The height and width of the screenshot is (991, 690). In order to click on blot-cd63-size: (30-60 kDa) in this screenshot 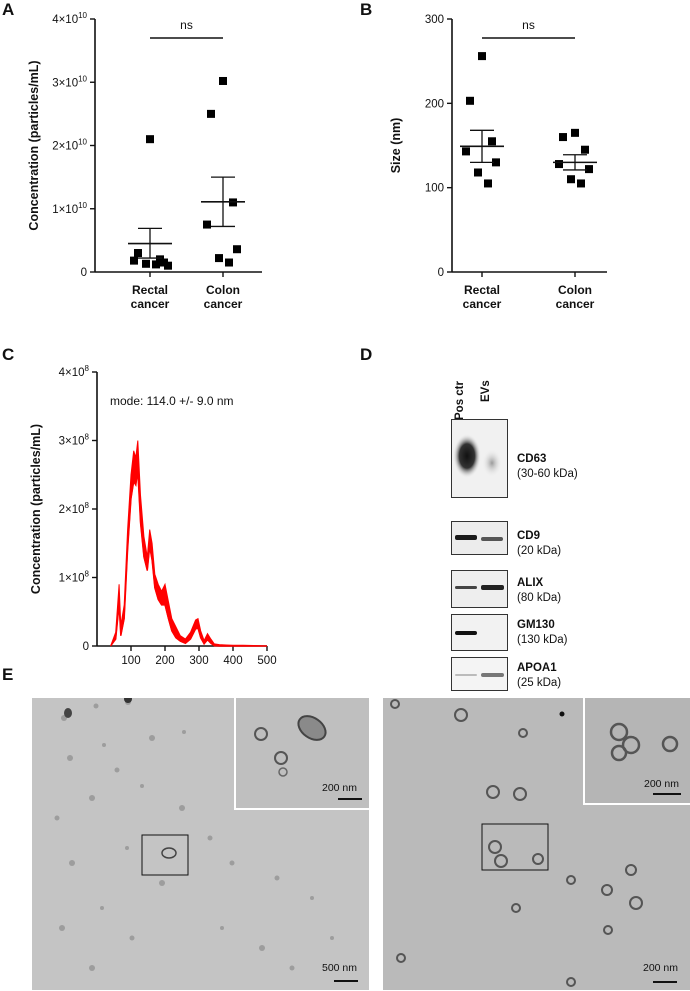, I will do `click(547, 474)`.